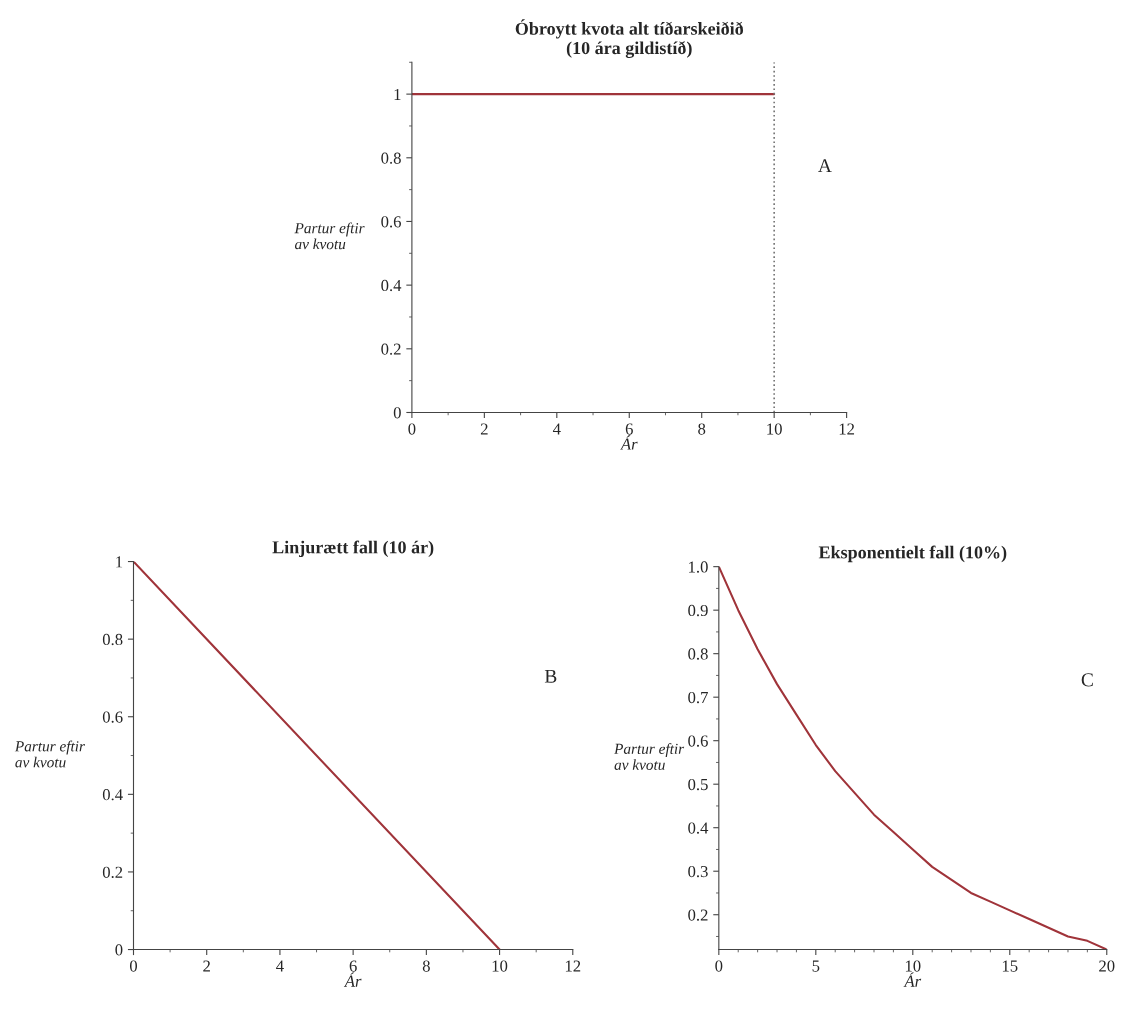 This screenshot has height=1021, width=1141. What do you see at coordinates (629, 38) in the screenshot?
I see `chart-title: Óbroytt kvota alt tíðarskeiðið (10 ára gildistíð)` at bounding box center [629, 38].